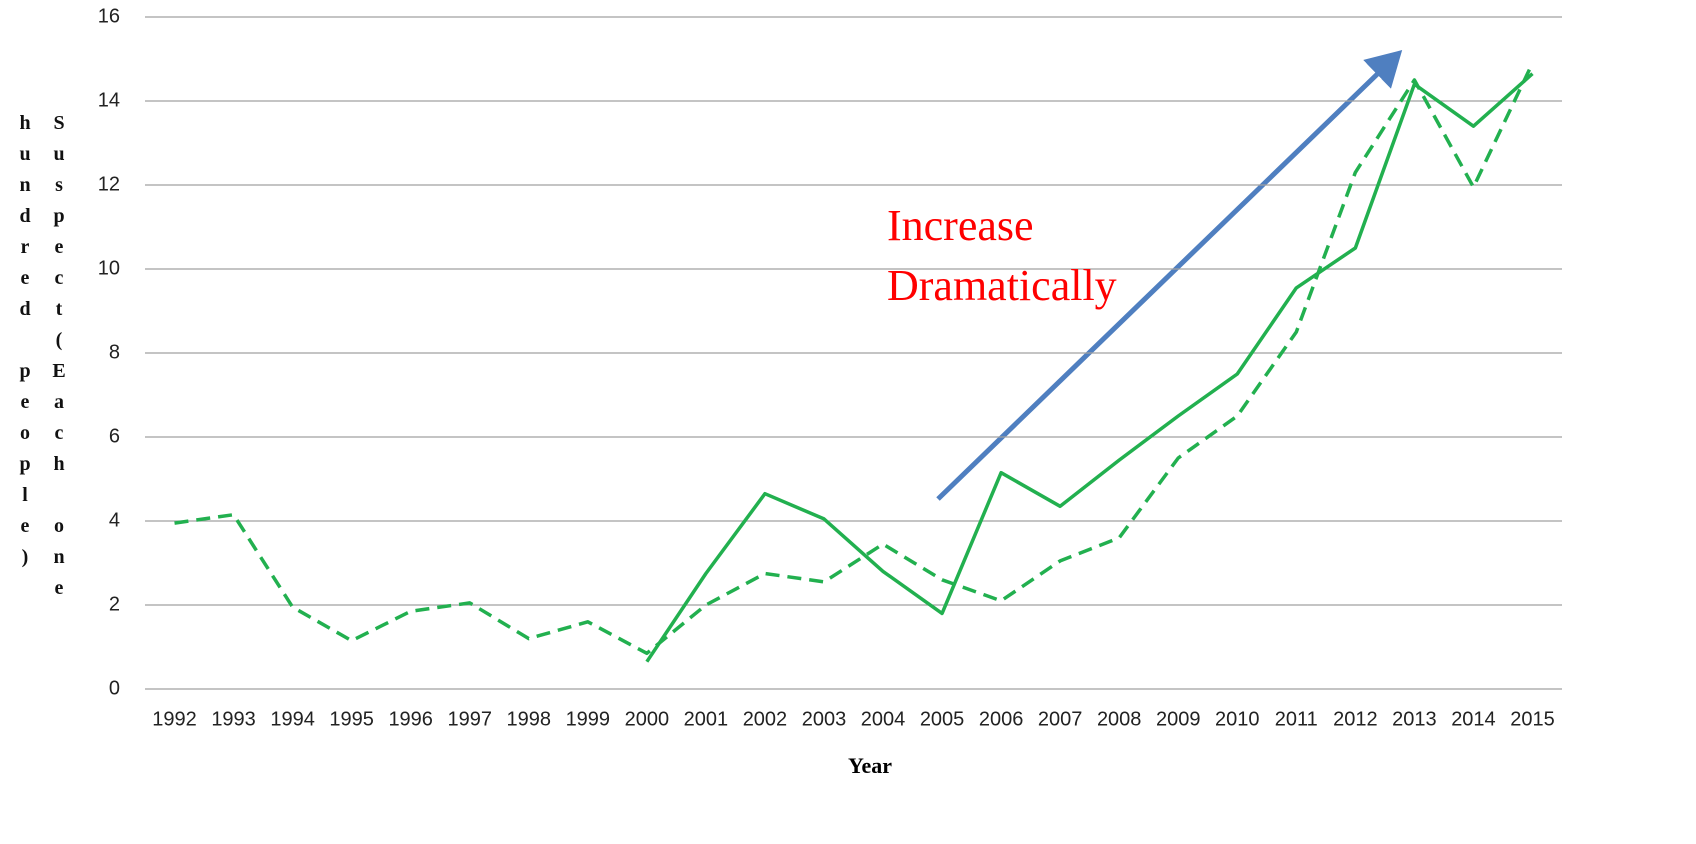 The image size is (1696, 844). I want to click on x-tick-label: 2000, so click(647, 719).